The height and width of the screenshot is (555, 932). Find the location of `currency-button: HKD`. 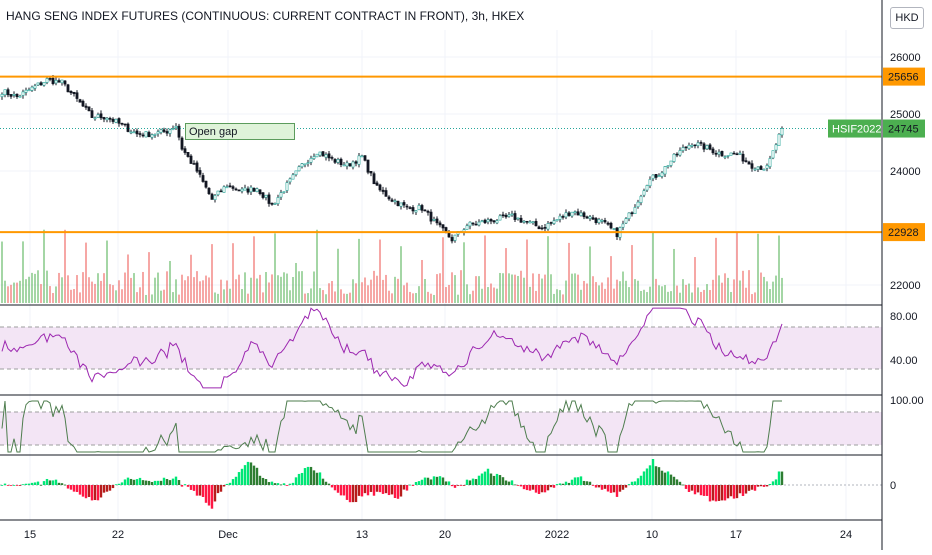

currency-button: HKD is located at coordinates (907, 18).